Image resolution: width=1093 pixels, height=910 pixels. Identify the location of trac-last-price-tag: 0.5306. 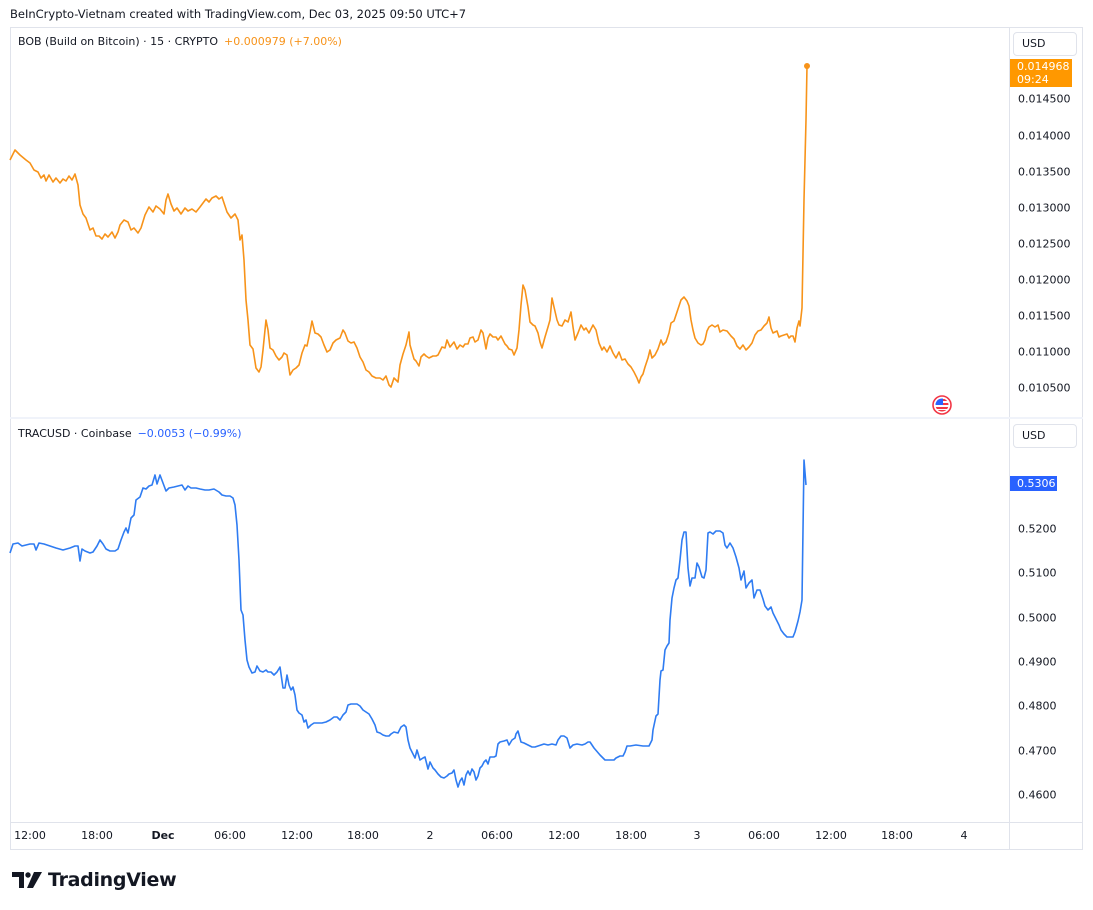
(1033, 483).